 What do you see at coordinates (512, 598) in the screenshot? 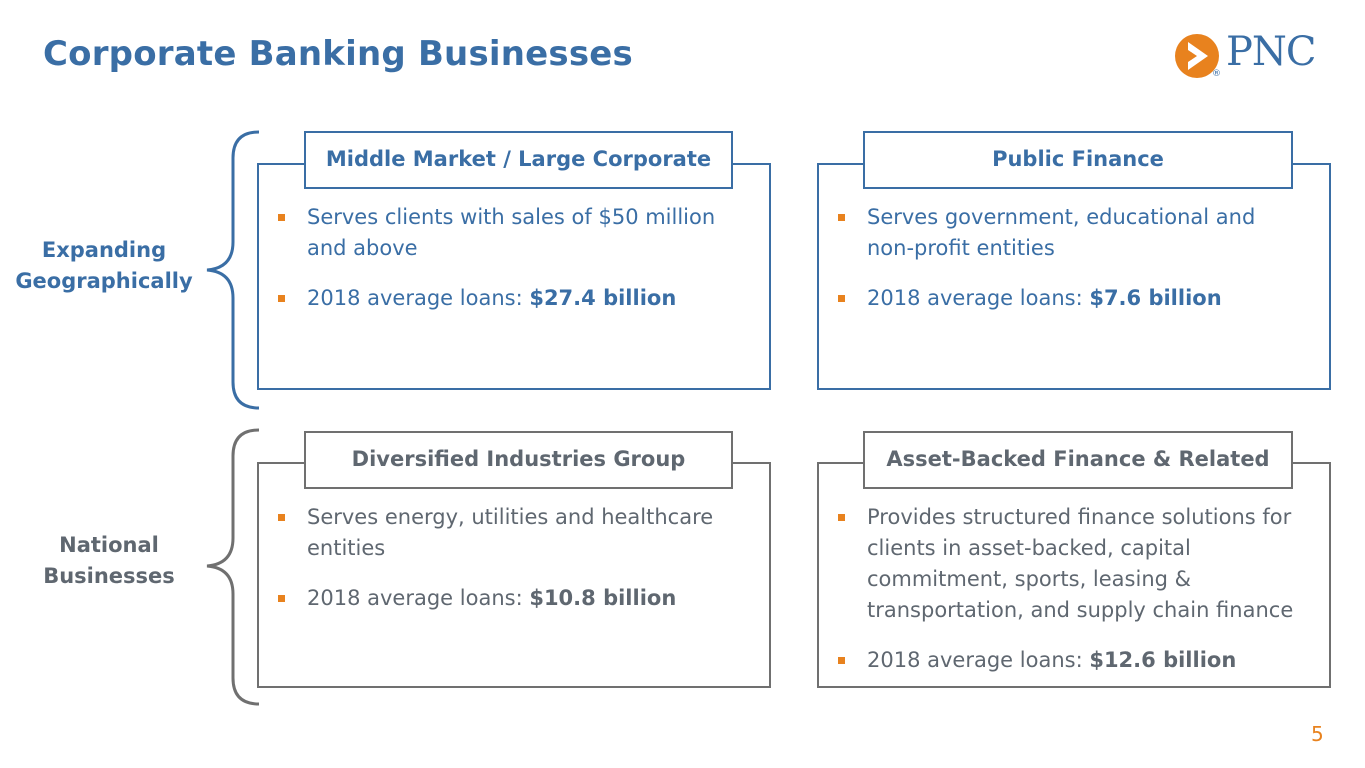
I see `list-item: 2018 average loans: $10.8 billion` at bounding box center [512, 598].